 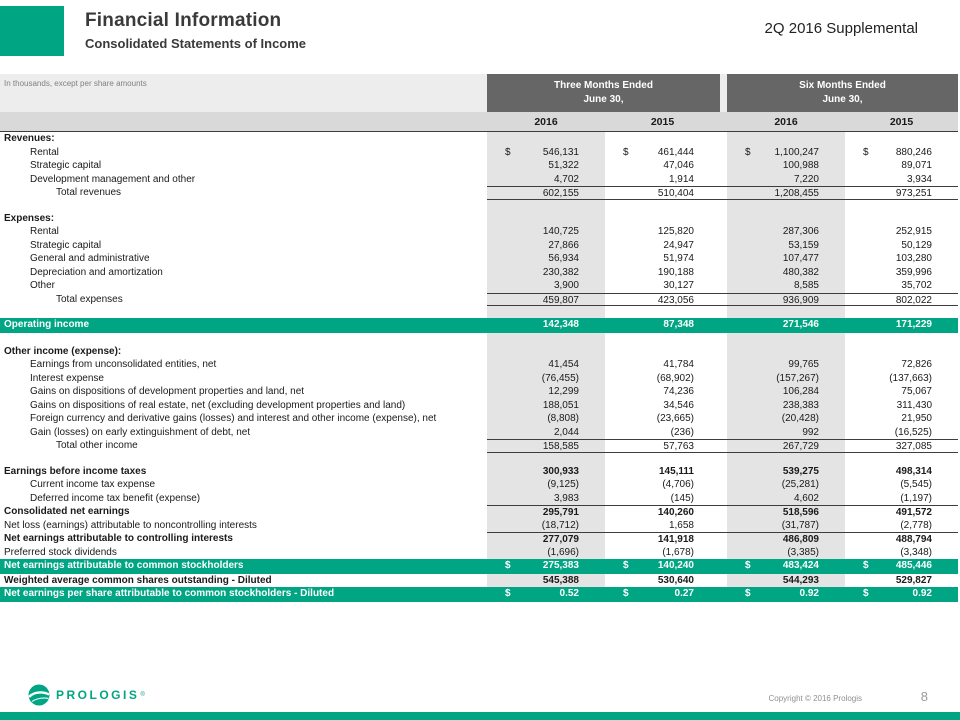 What do you see at coordinates (662, 166) in the screenshot?
I see `cell-value: 47,046` at bounding box center [662, 166].